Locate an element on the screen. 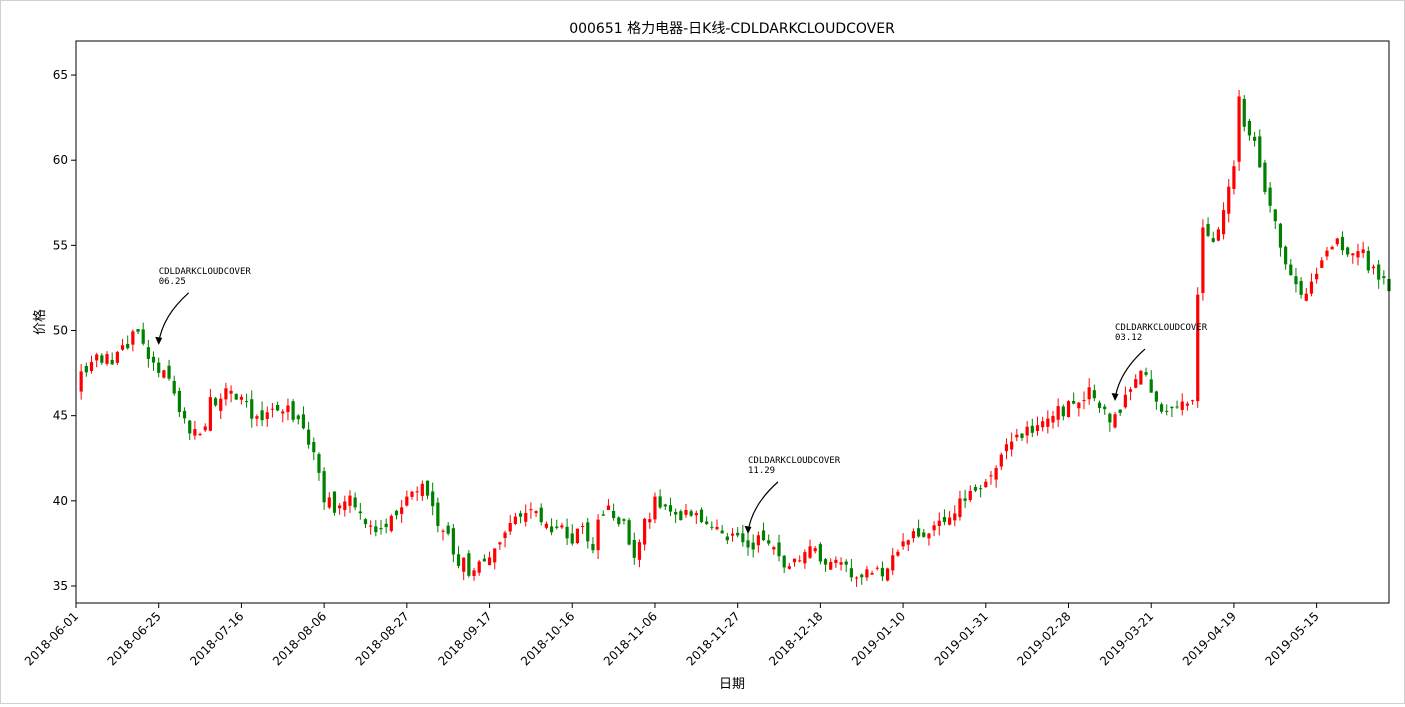 This screenshot has height=707, width=1405. annotation-arrow is located at coordinates (763, 506).